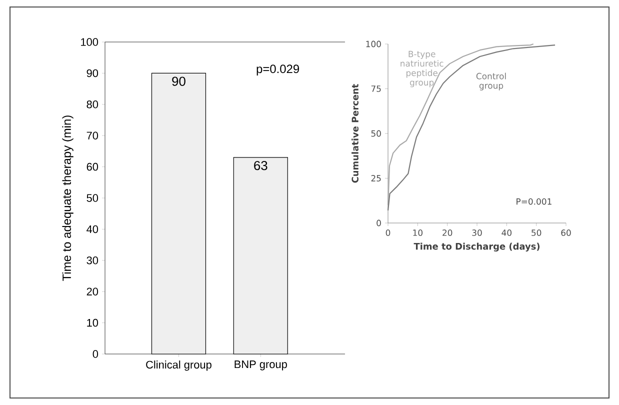 This screenshot has height=405, width=619. I want to click on y-tick-label: 30, so click(92, 260).